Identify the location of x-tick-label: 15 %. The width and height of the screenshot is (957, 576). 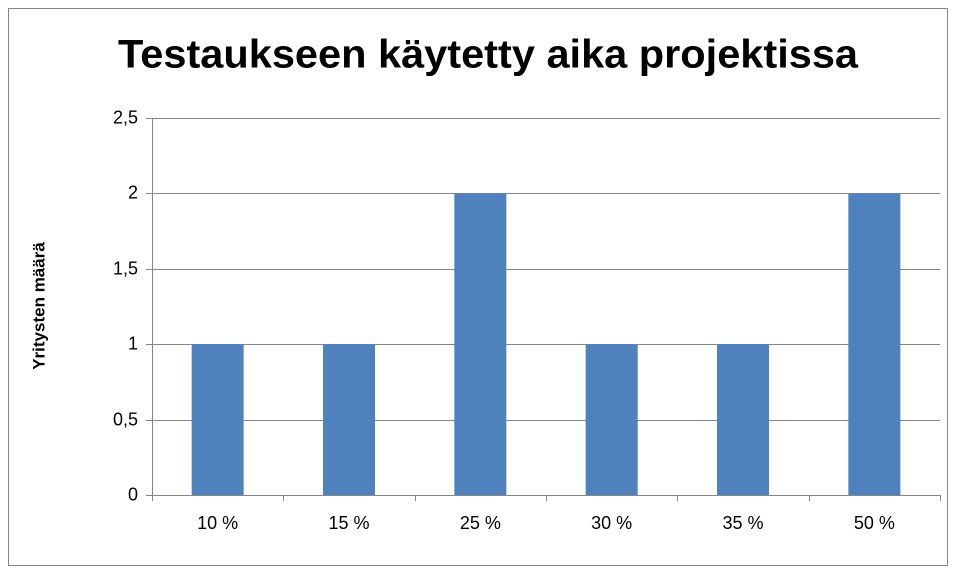
(348, 523).